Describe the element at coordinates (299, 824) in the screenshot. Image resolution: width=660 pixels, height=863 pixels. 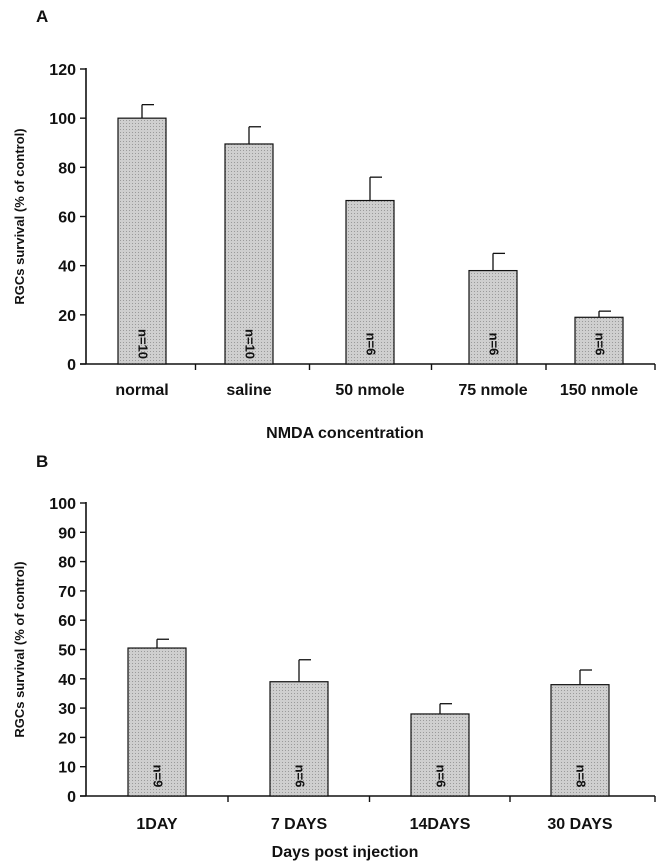
I see `x-tick-label: 7 DAYS` at that location.